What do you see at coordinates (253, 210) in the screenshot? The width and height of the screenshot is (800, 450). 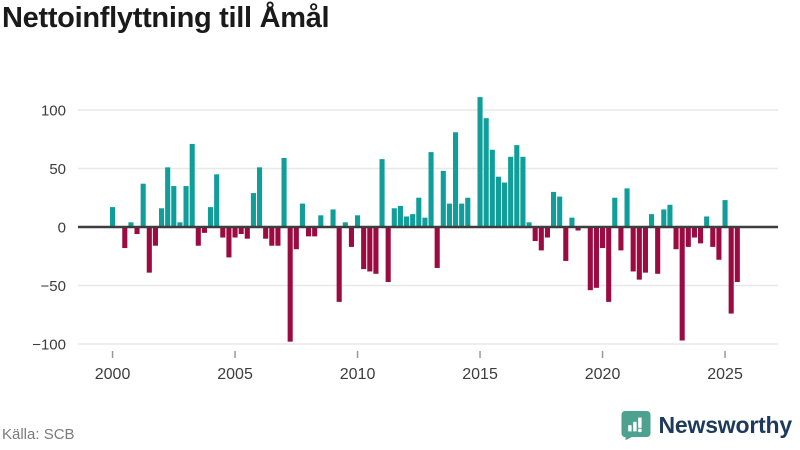 I see `bar-2005-Q4` at bounding box center [253, 210].